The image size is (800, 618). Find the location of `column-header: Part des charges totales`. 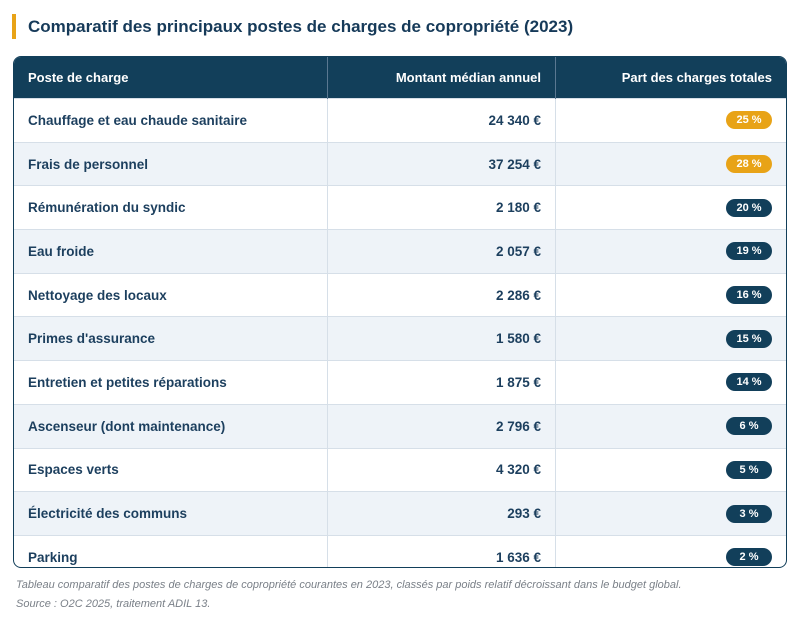

column-header: Part des charges totales is located at coordinates (670, 78).